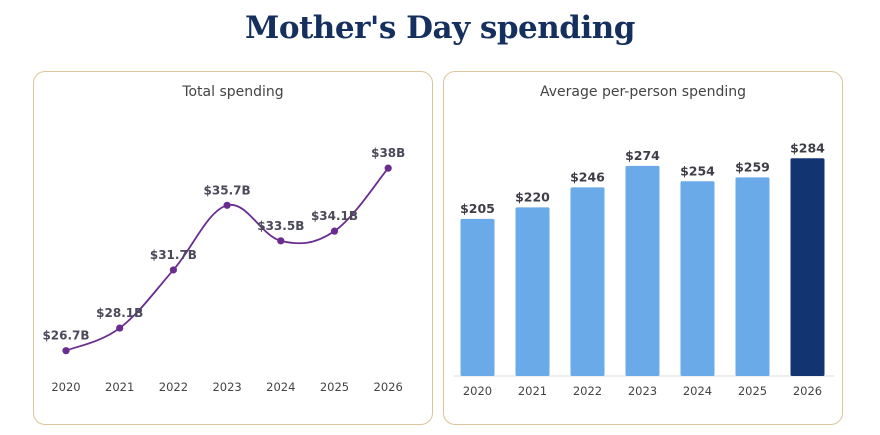 This screenshot has width=880, height=435. I want to click on data-label-2025: $34.1B, so click(334, 216).